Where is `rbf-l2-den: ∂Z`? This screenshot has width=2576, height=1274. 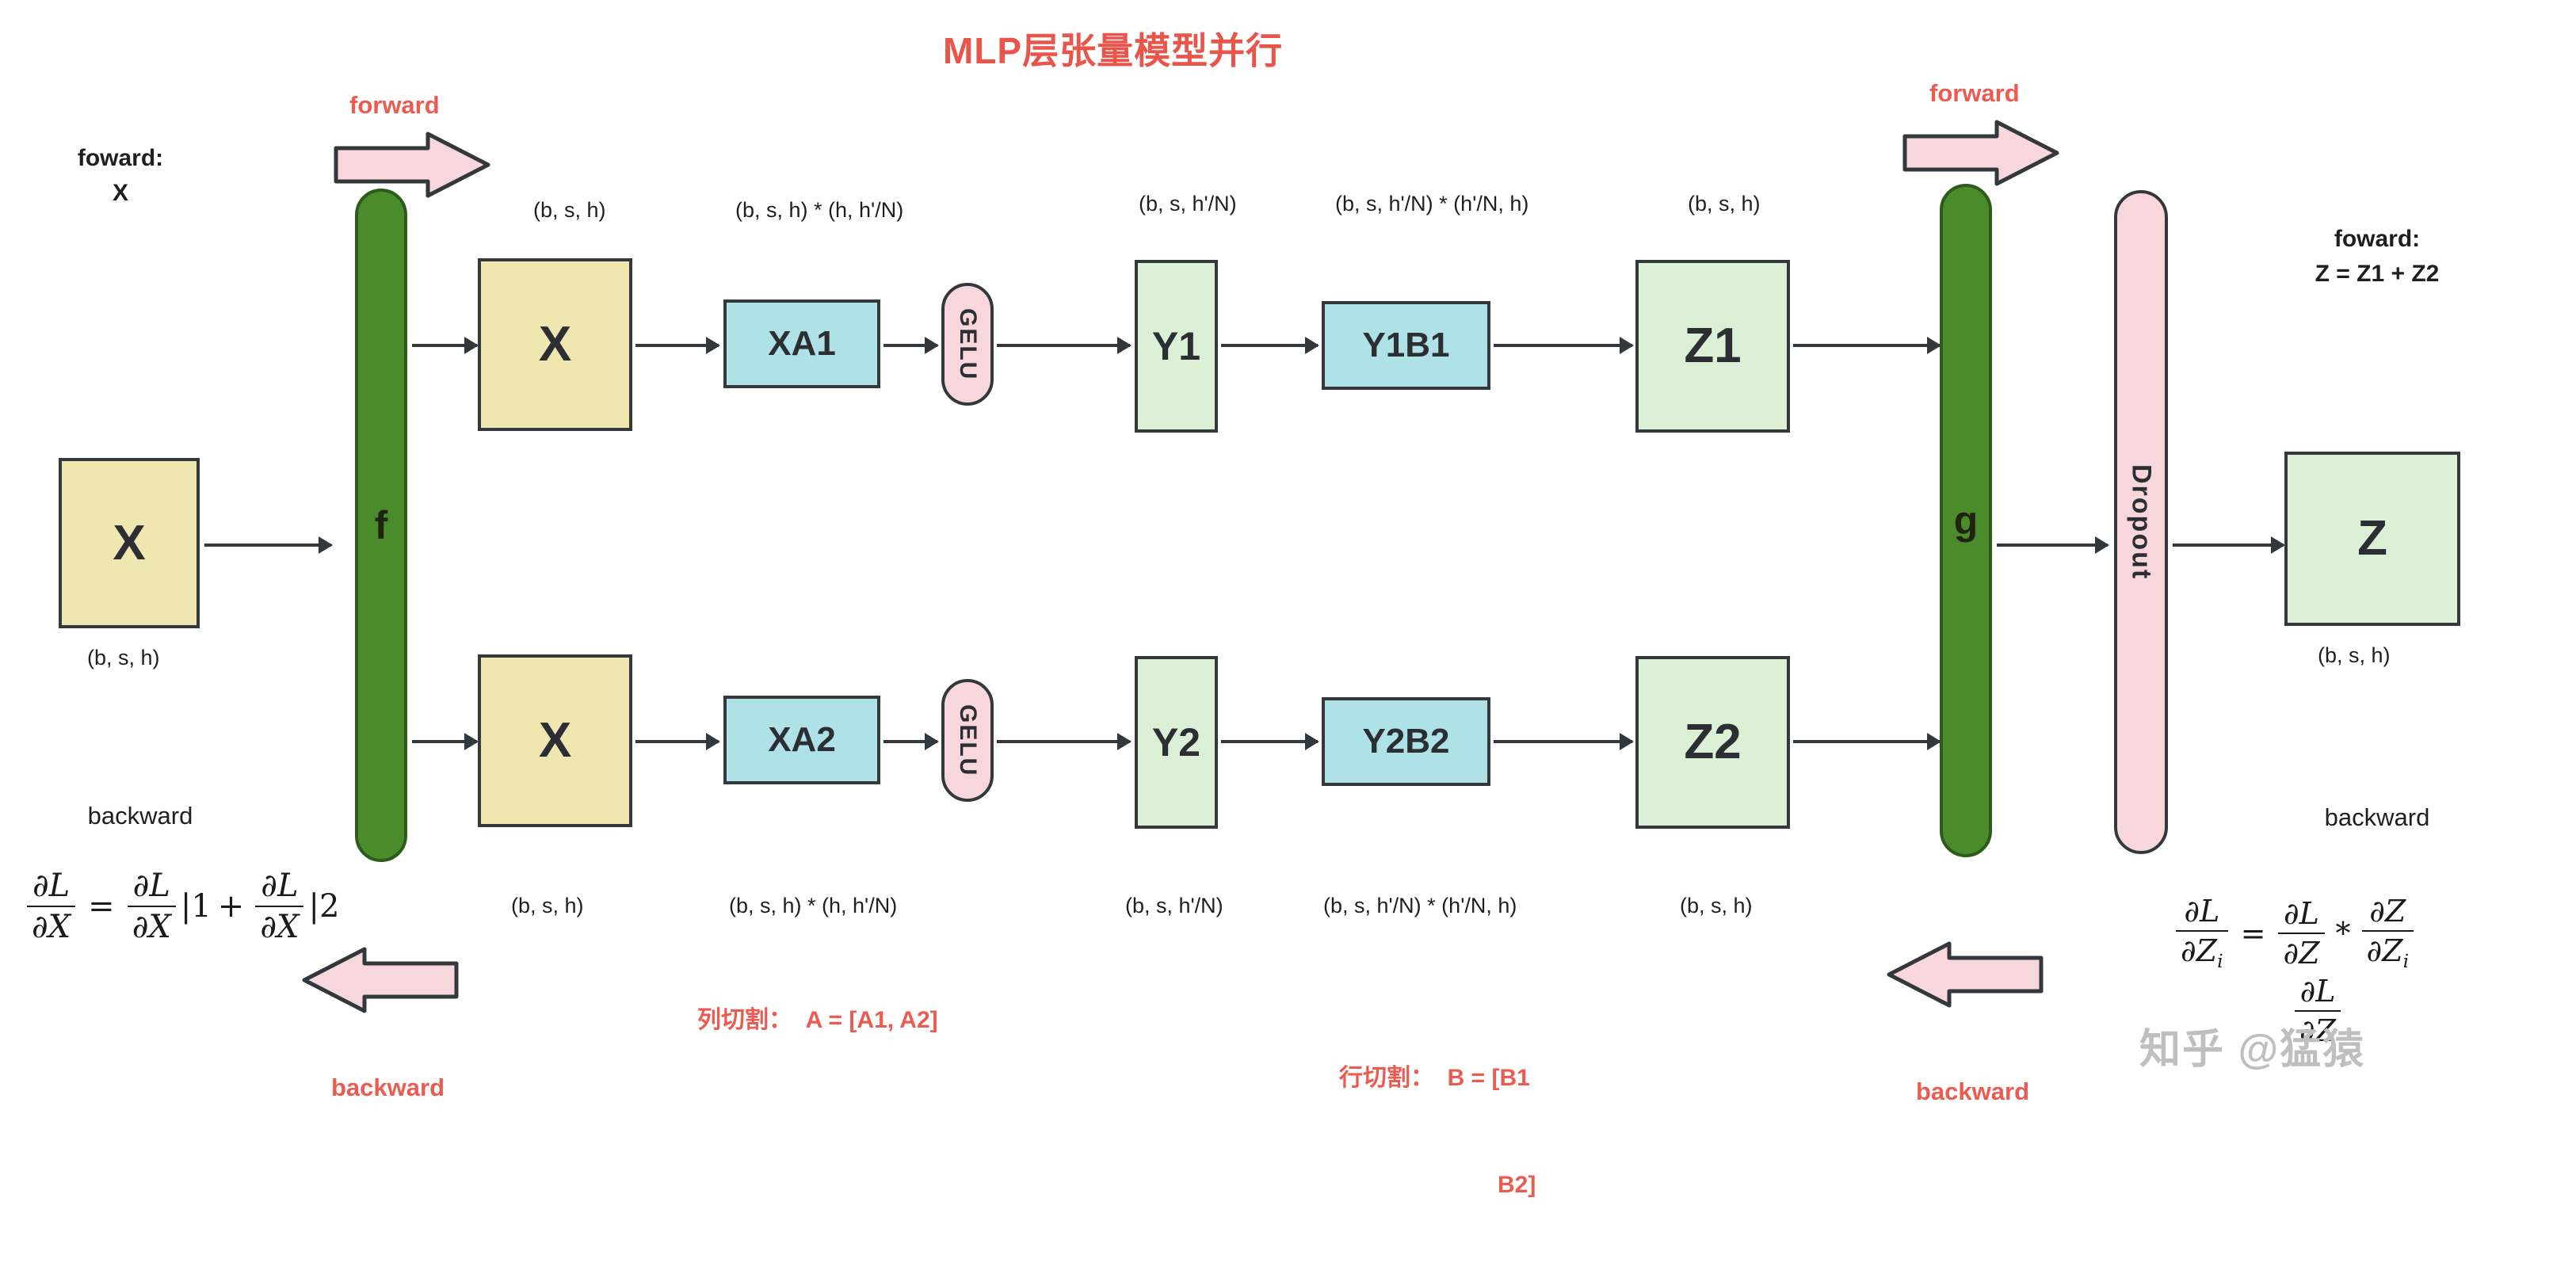
rbf-l2-den: ∂Z is located at coordinates (2318, 1029).